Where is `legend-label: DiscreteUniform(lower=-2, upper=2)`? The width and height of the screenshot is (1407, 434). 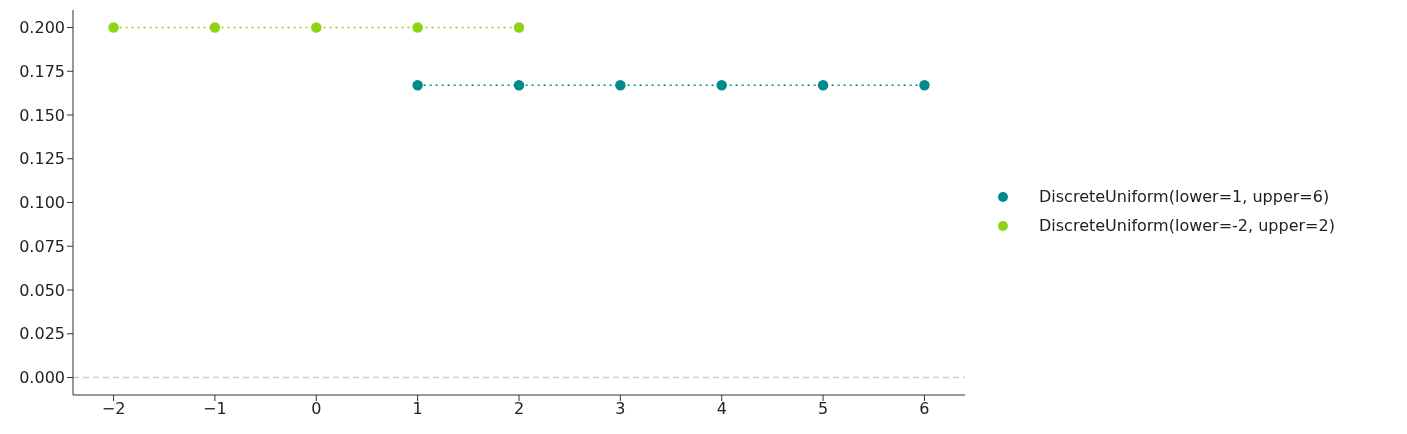
legend-label: DiscreteUniform(lower=-2, upper=2) is located at coordinates (1187, 225).